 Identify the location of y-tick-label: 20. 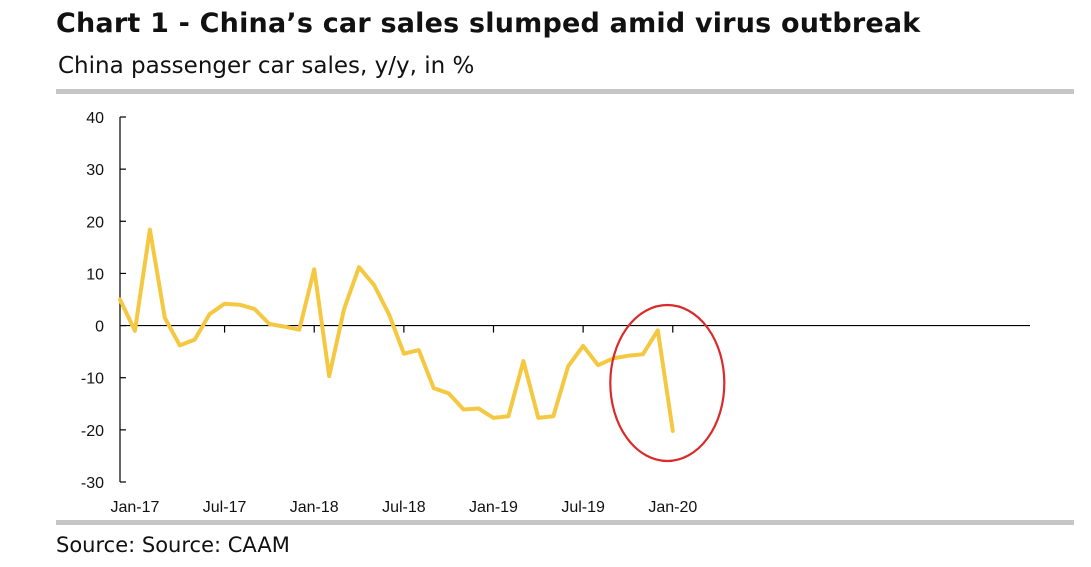
(95, 222).